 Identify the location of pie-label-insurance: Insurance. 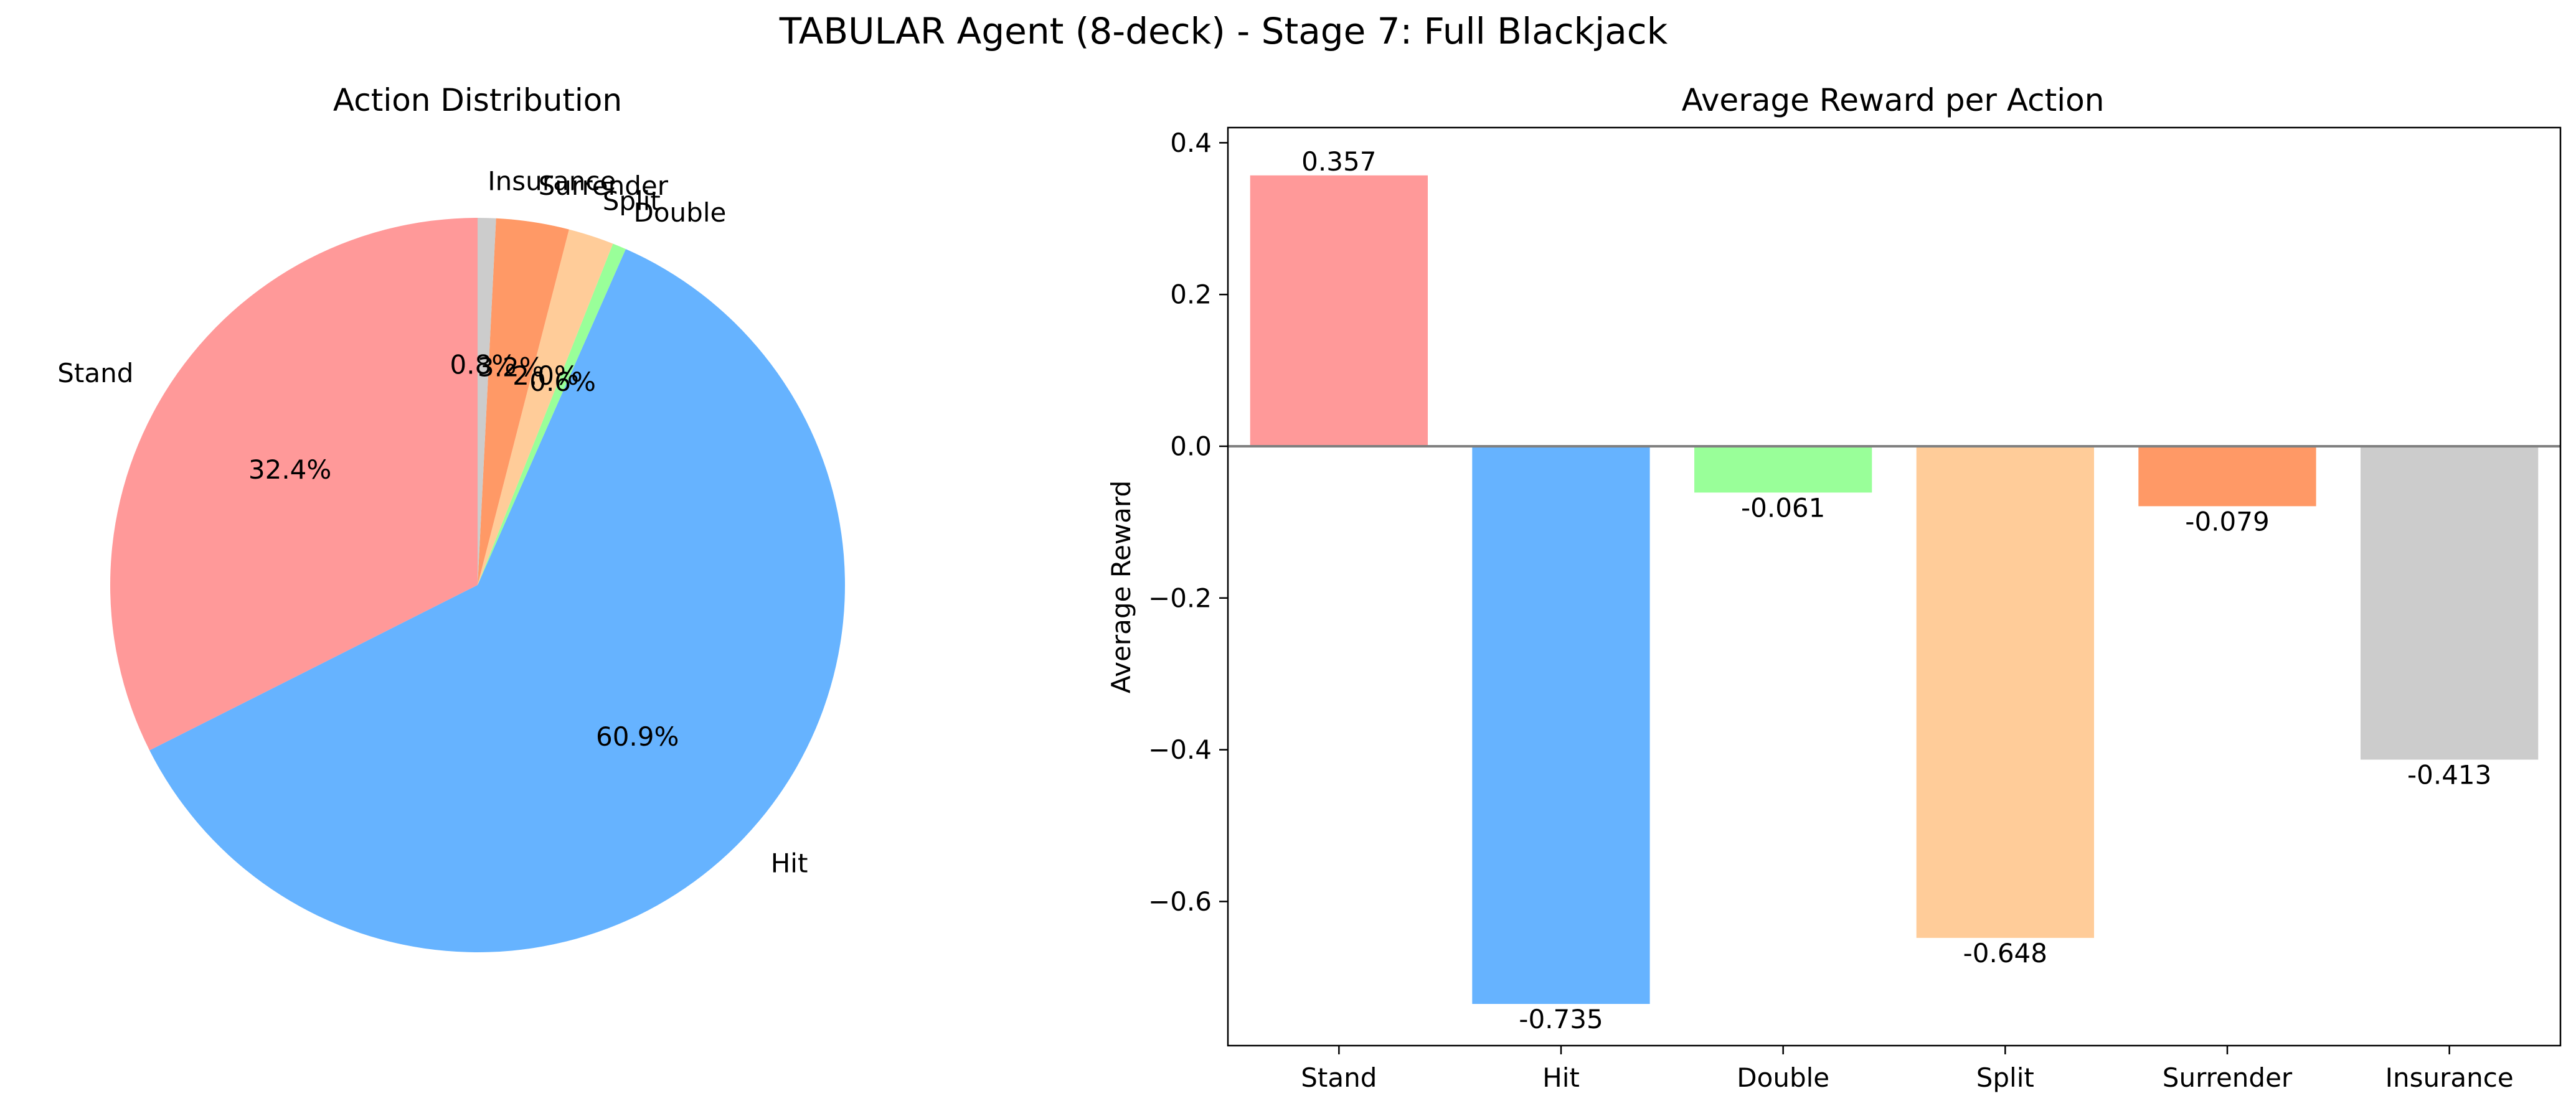
(552, 182).